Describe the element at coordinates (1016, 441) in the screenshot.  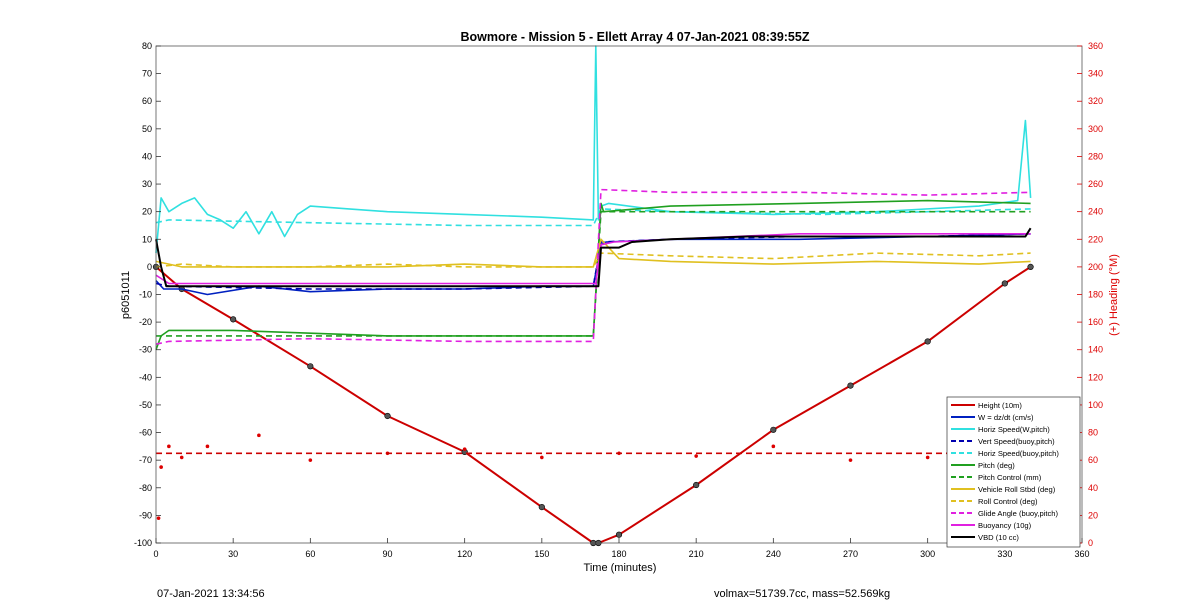
I see `legend-label: Vert Speed(buoy,pitch)` at that location.